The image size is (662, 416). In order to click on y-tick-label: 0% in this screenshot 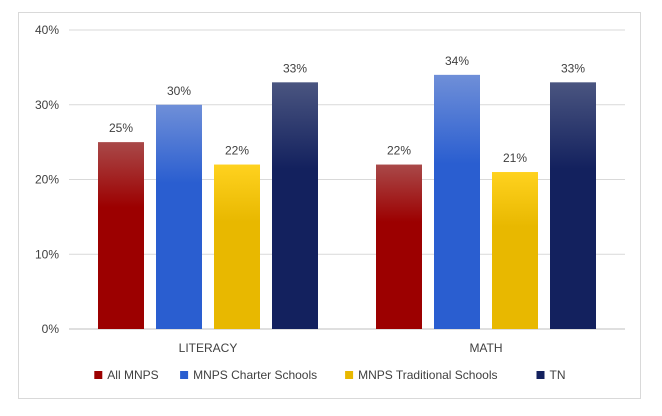, I will do `click(51, 329)`.